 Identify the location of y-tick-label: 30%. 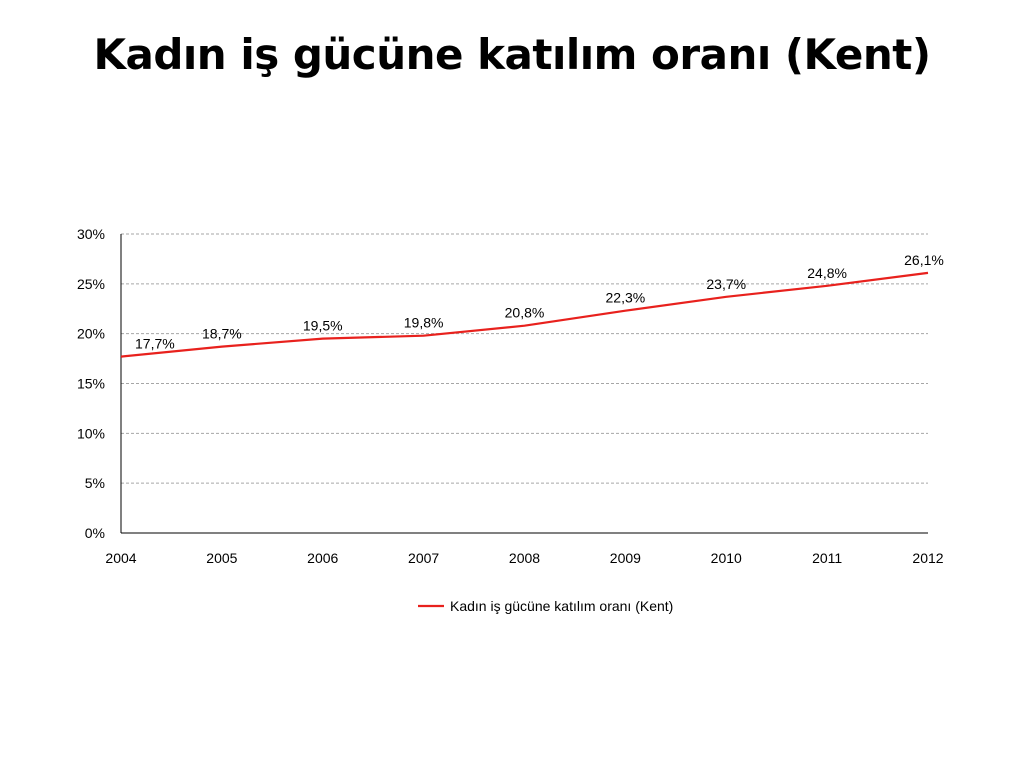
(91, 234).